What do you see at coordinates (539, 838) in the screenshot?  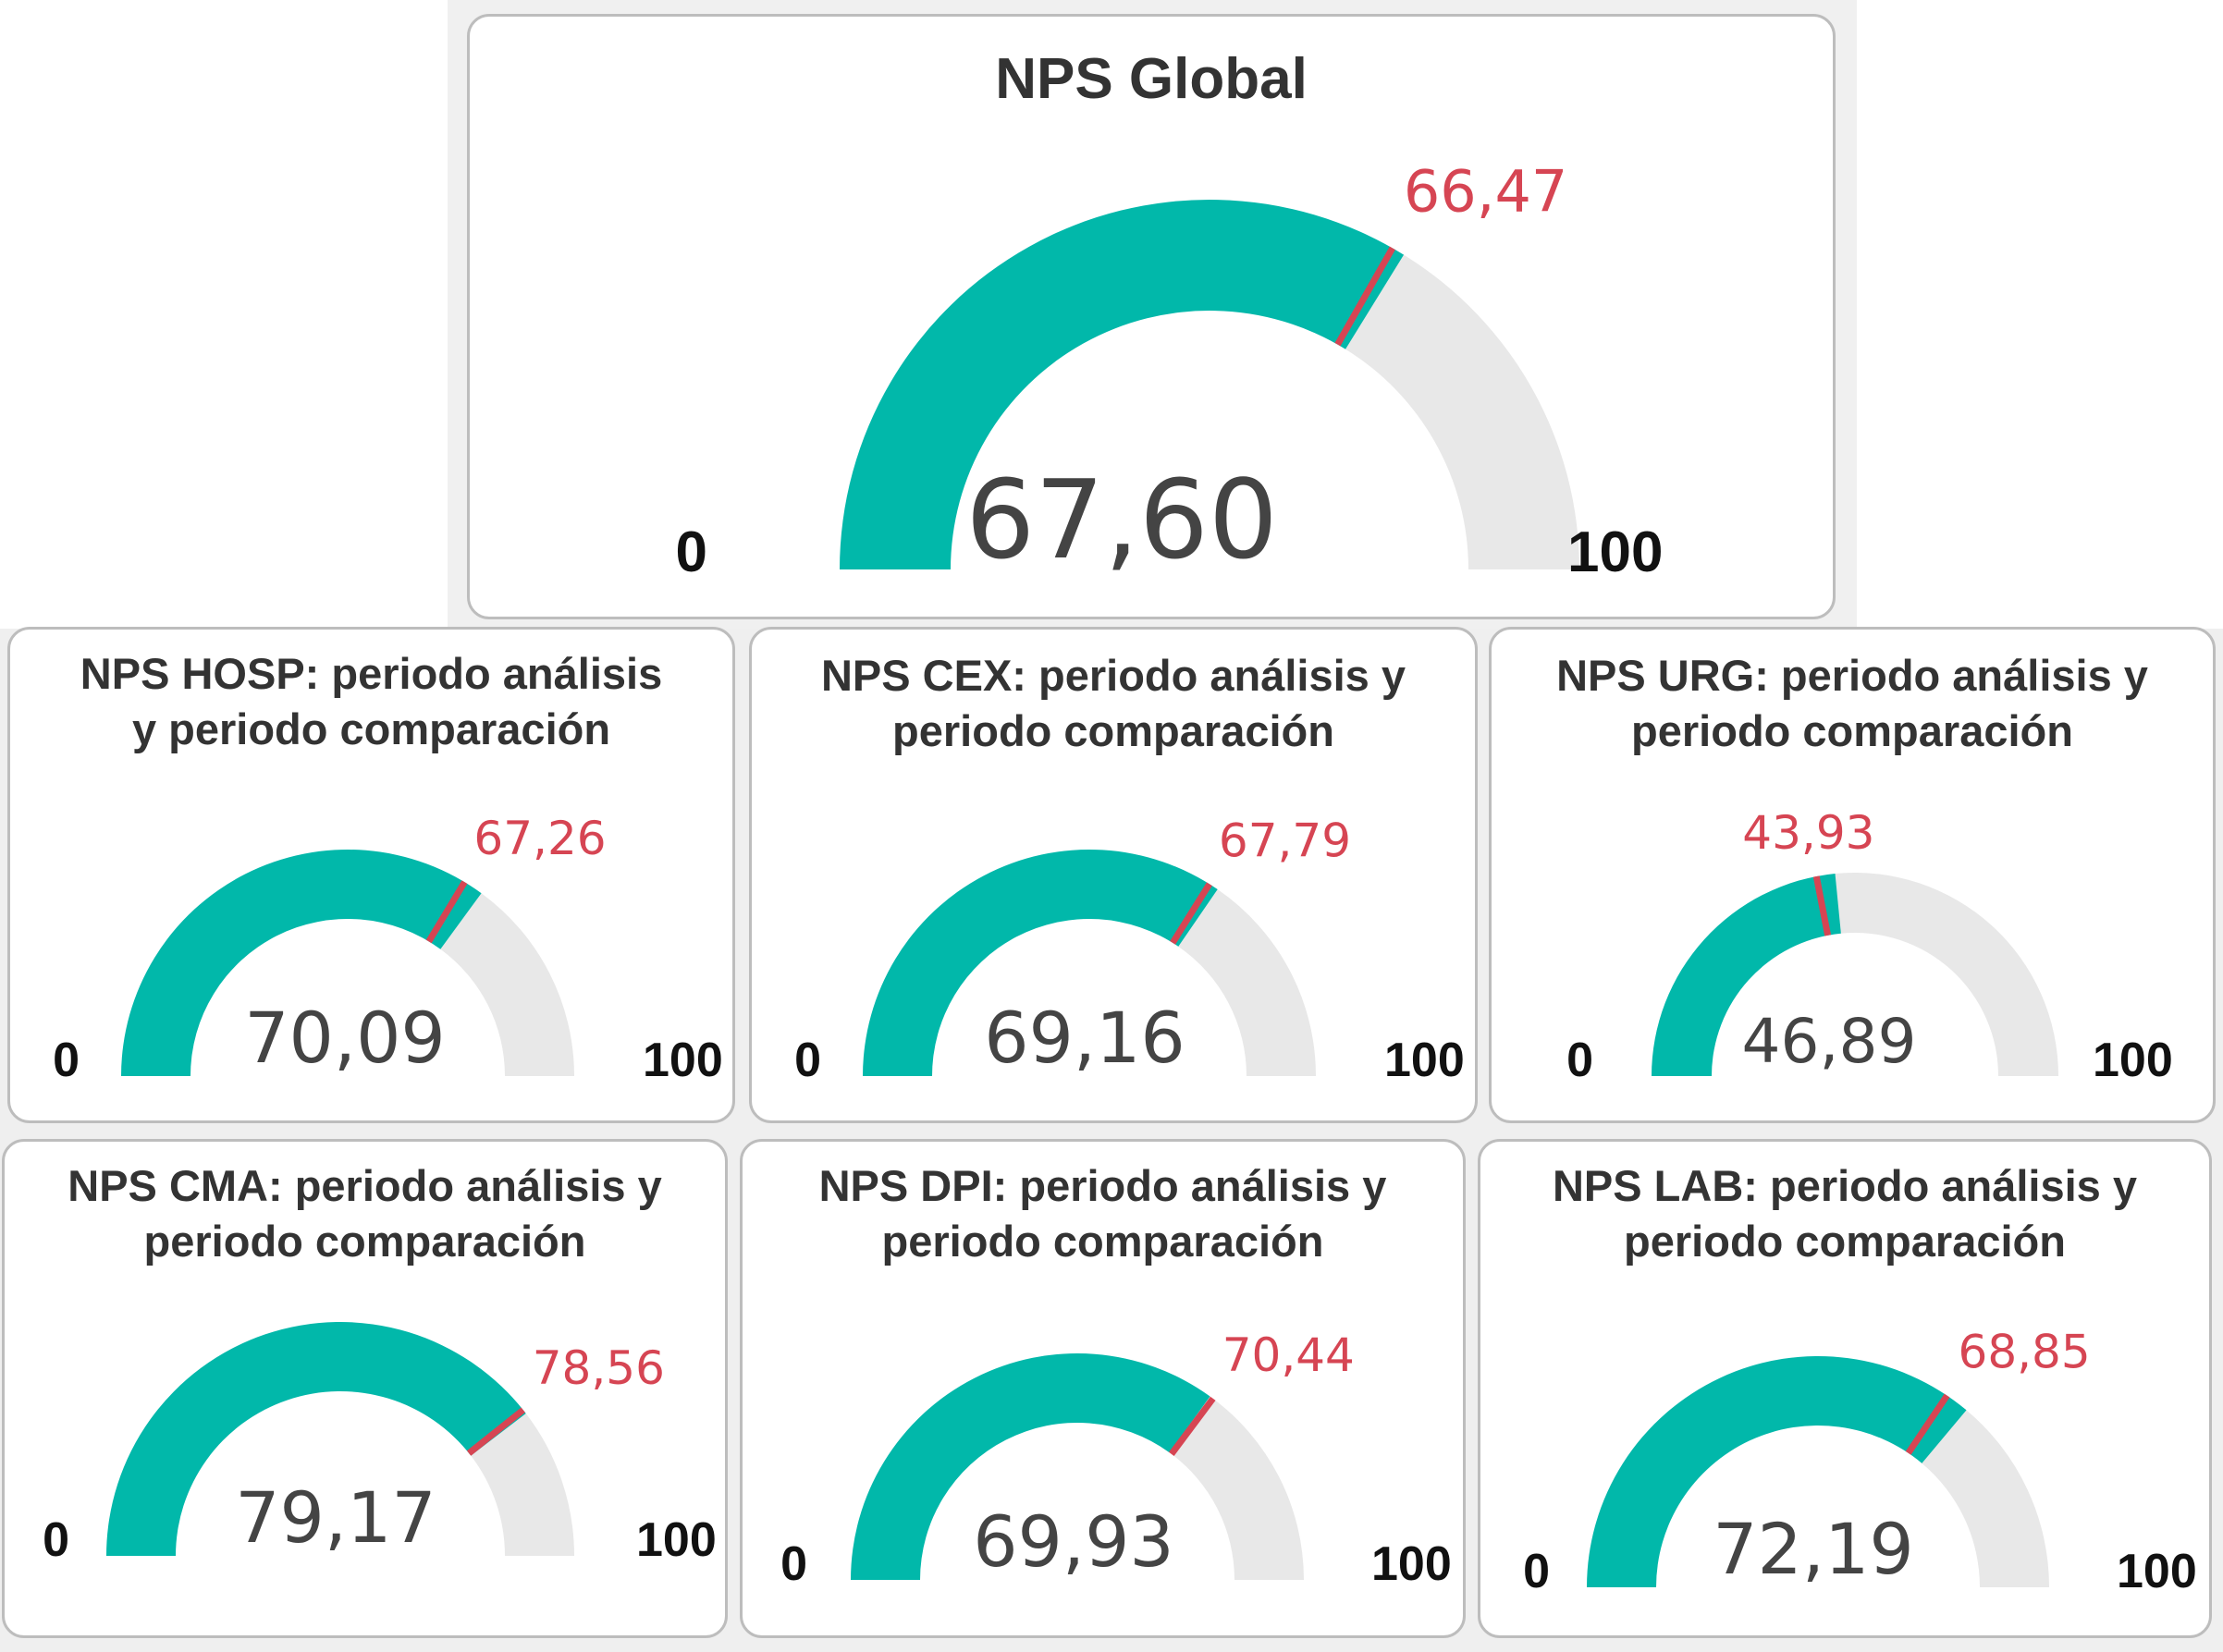 I see `gauge-target-label: 67,26` at bounding box center [539, 838].